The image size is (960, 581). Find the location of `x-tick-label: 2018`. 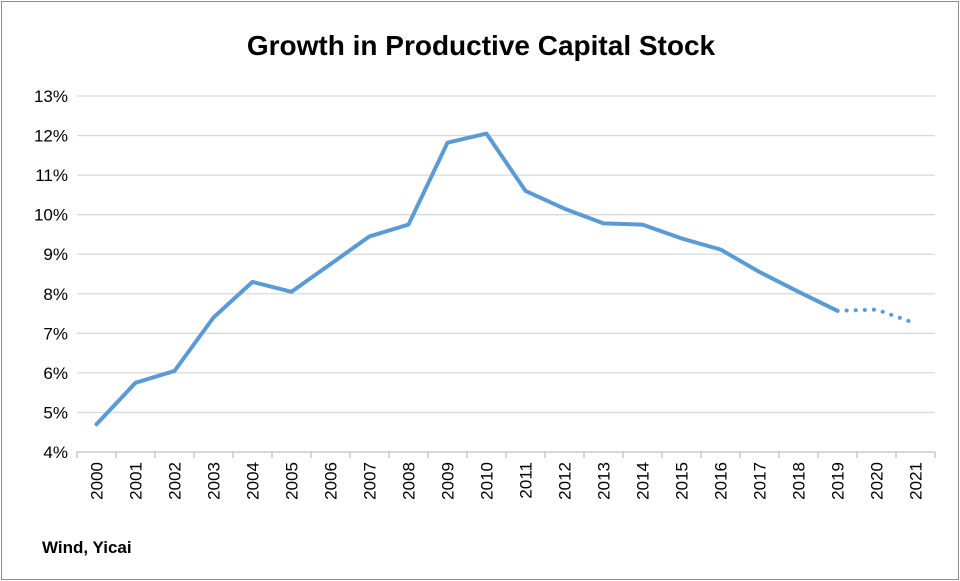

x-tick-label: 2018 is located at coordinates (799, 481).